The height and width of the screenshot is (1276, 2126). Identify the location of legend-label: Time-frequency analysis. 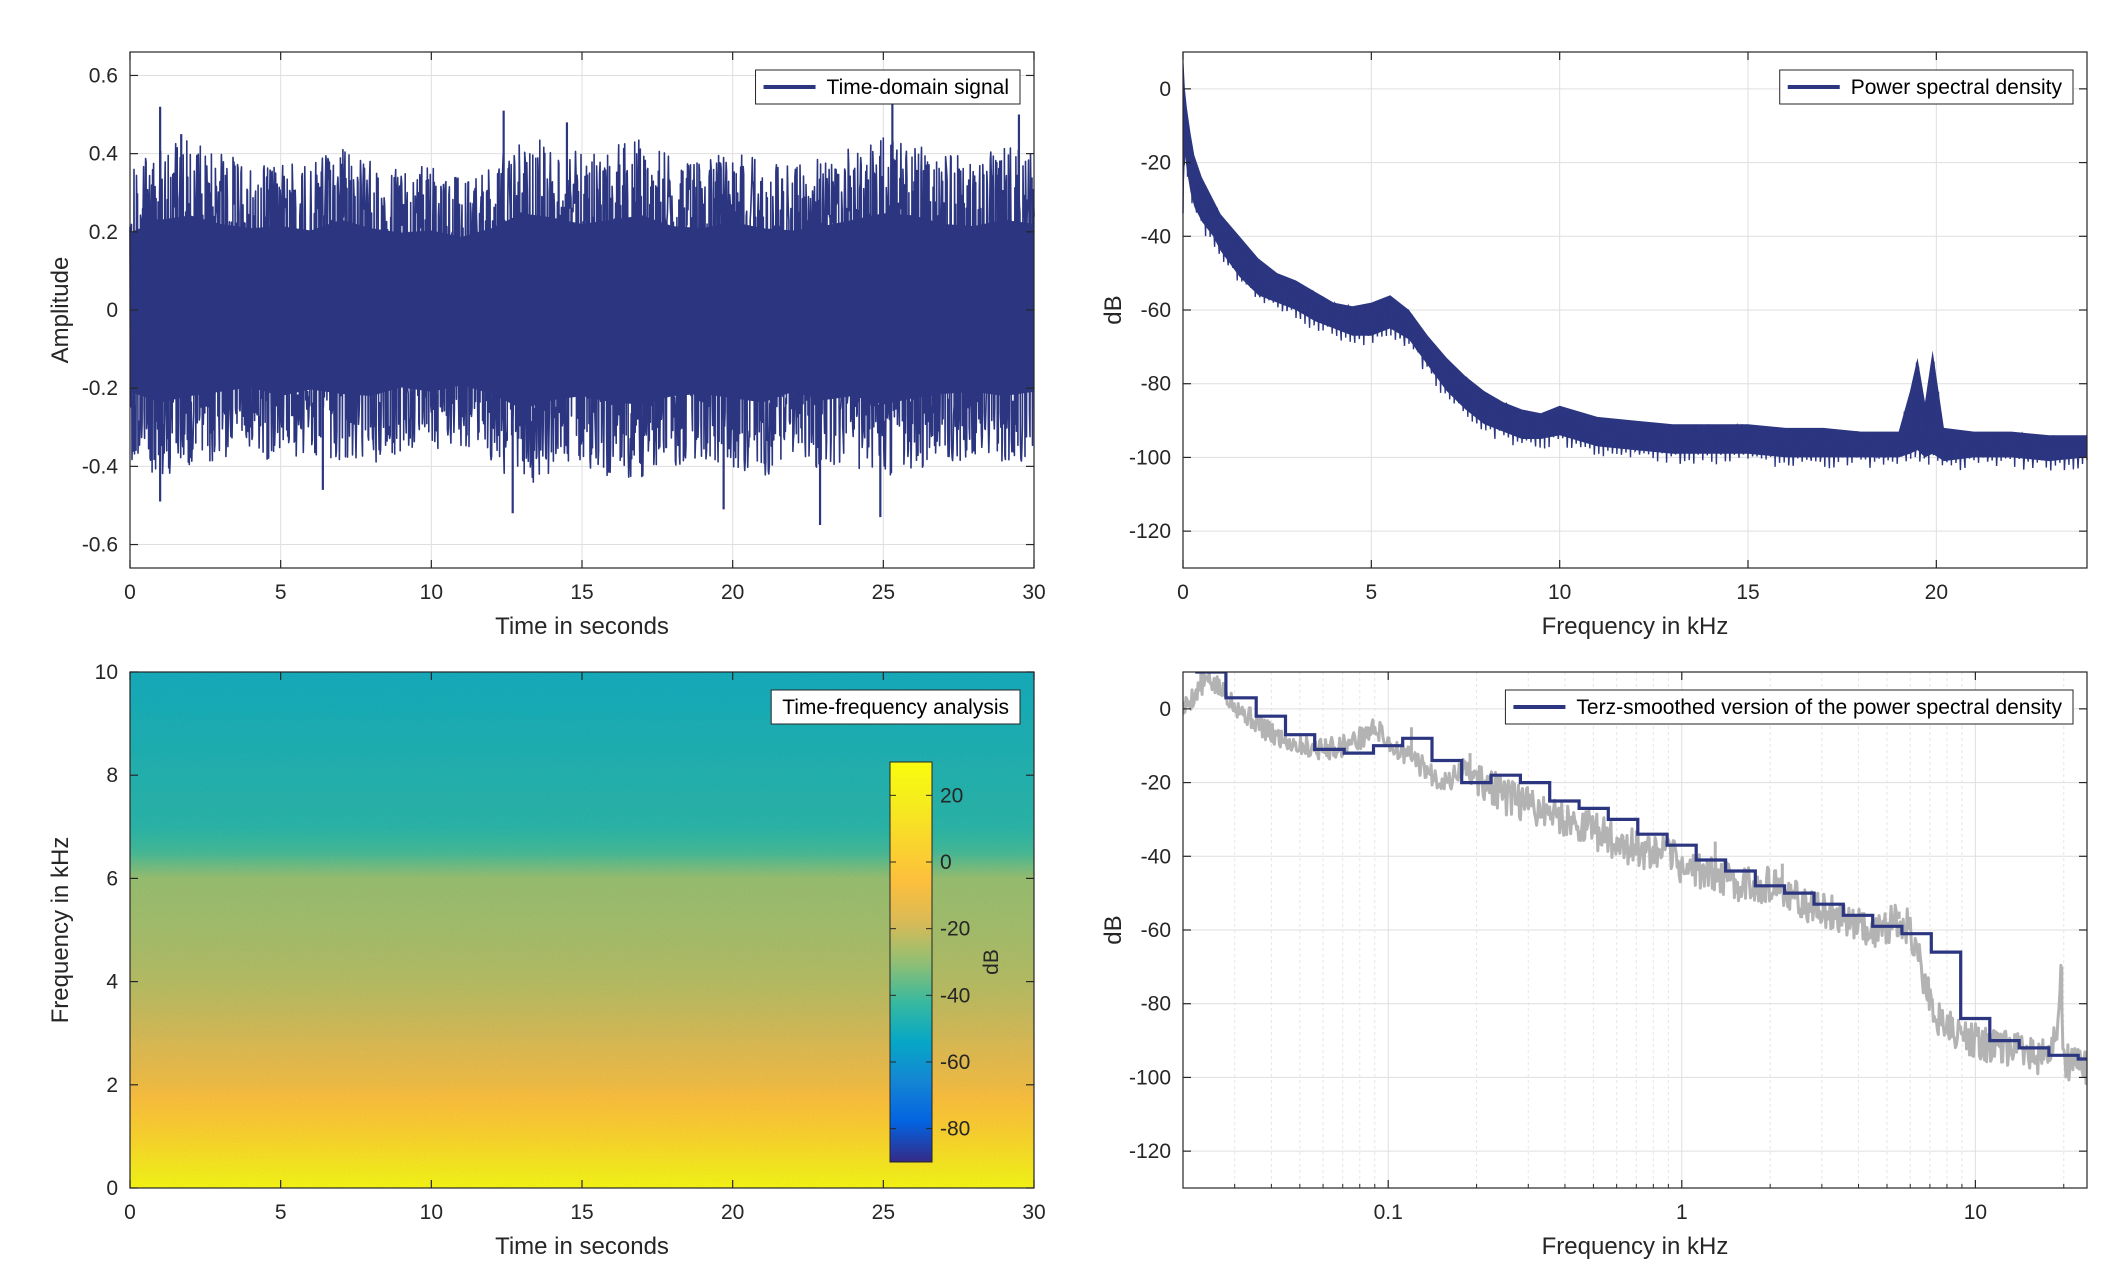
(895, 707).